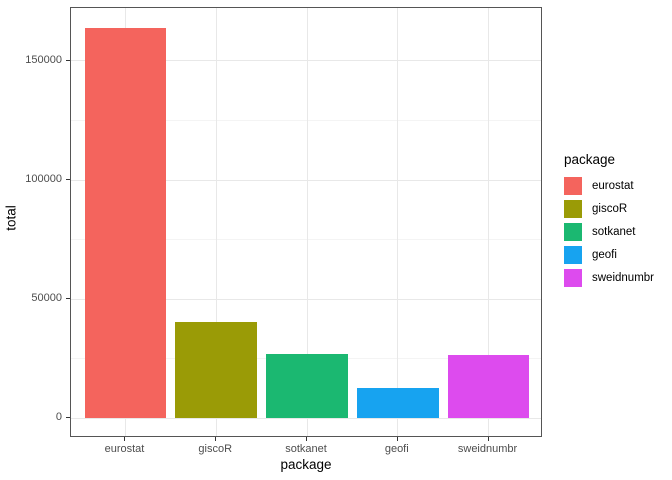 Image resolution: width=672 pixels, height=480 pixels. What do you see at coordinates (306, 464) in the screenshot?
I see `x-axis-title: package` at bounding box center [306, 464].